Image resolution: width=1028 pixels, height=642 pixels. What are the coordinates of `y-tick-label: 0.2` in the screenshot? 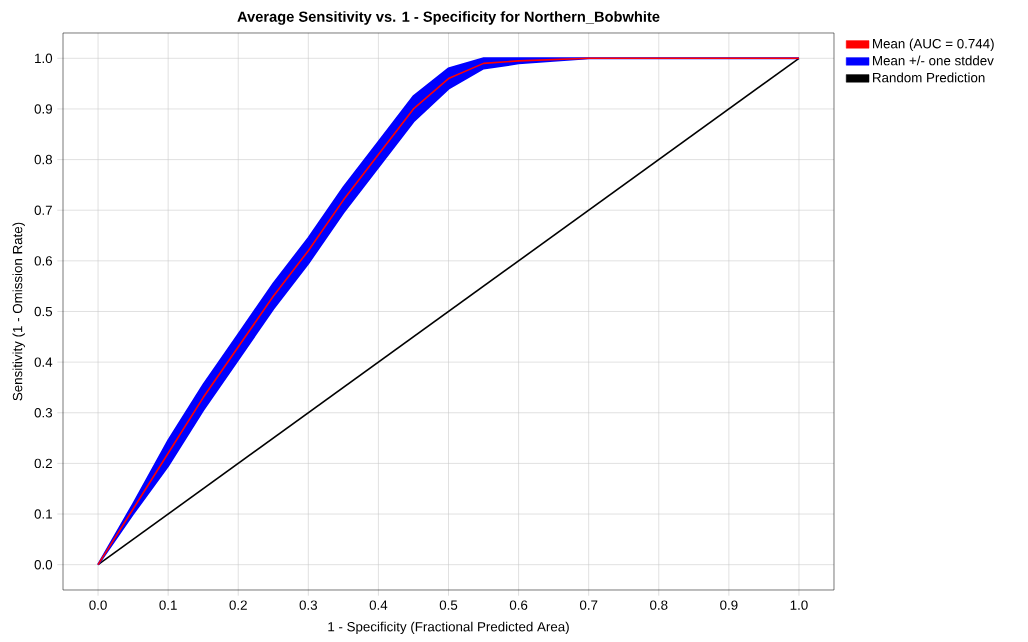 It's located at (43, 463).